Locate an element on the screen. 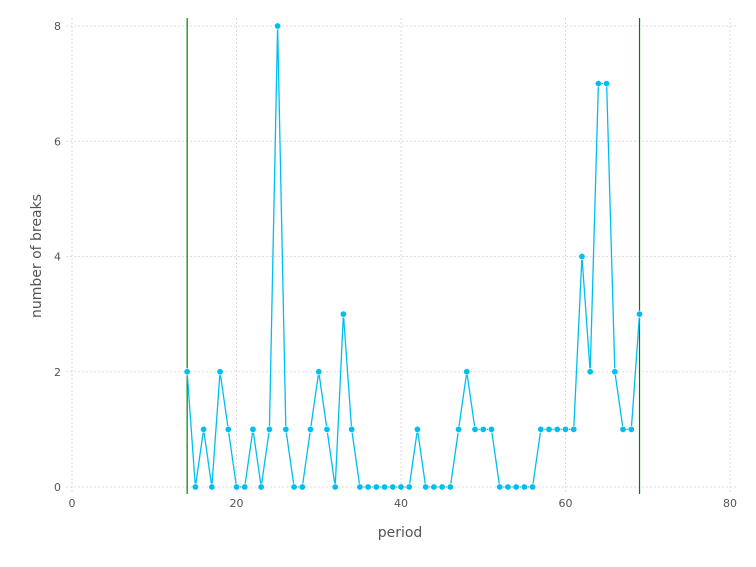 The image size is (756, 567). y-tick-label: 8 is located at coordinates (57, 26).